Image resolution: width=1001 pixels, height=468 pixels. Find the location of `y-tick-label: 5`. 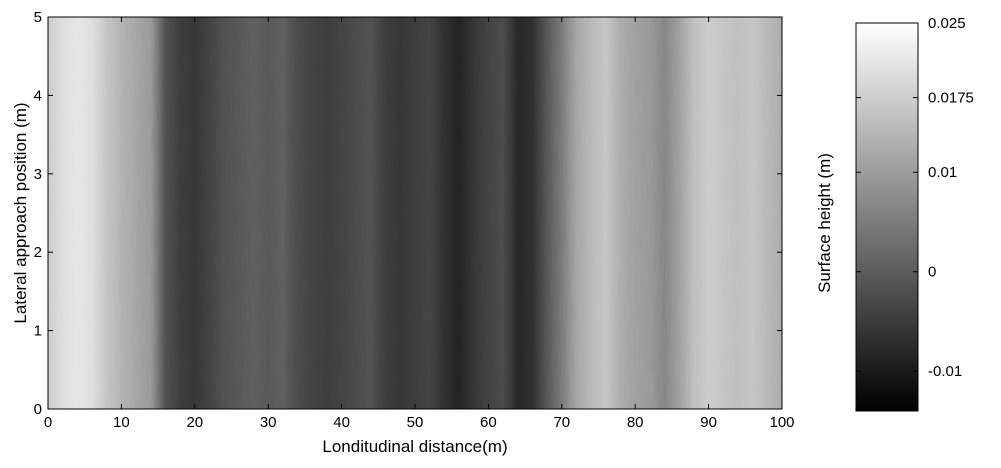

y-tick-label: 5 is located at coordinates (38, 17).